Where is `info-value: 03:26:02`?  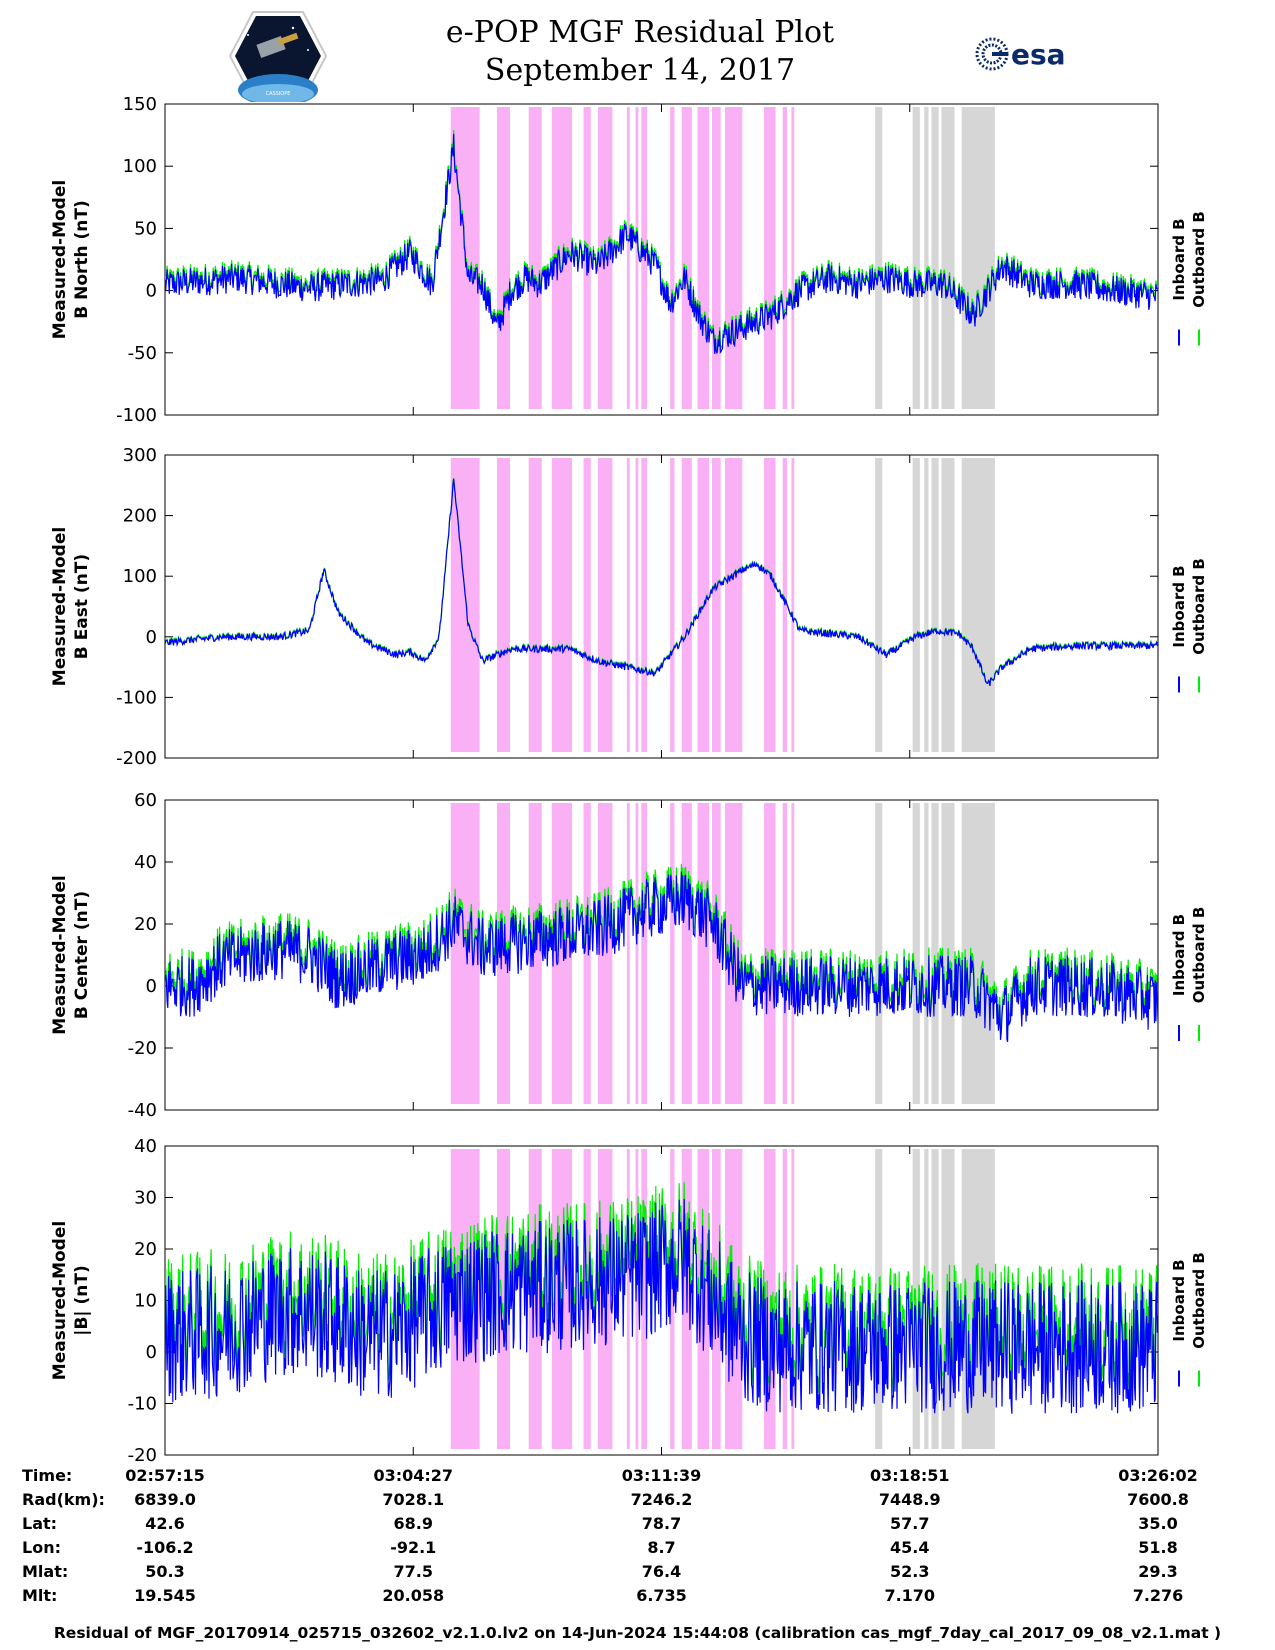
info-value: 03:26:02 is located at coordinates (1158, 1475).